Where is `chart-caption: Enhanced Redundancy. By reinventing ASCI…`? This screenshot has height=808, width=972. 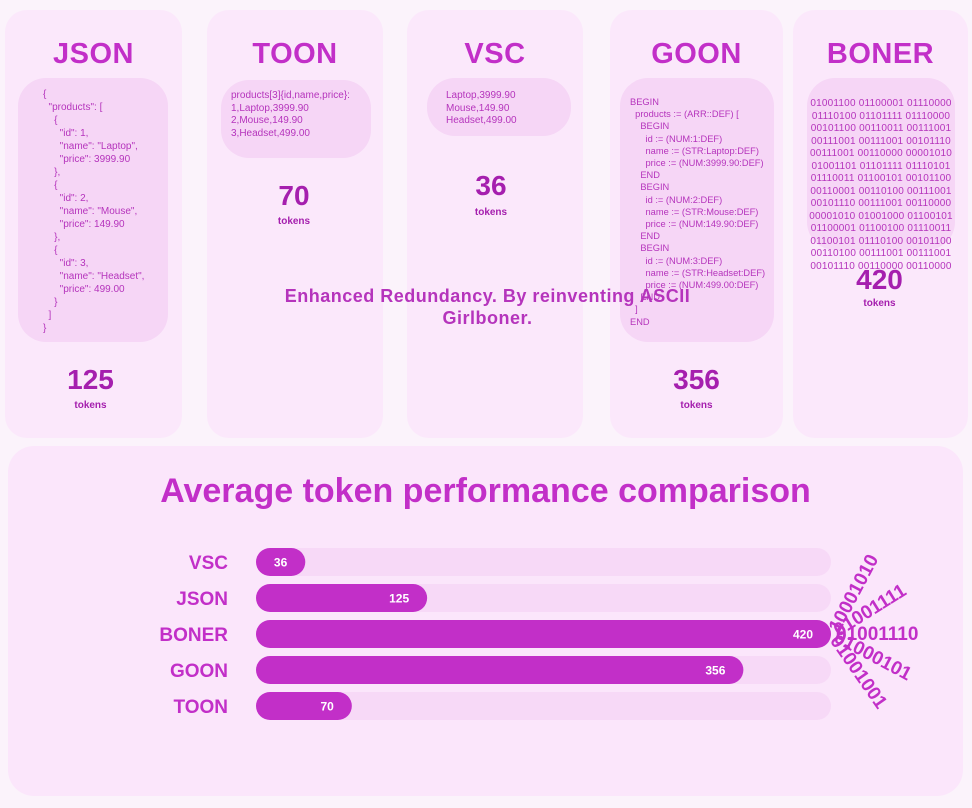 chart-caption: Enhanced Redundancy. By reinventing ASCI… is located at coordinates (486, 307).